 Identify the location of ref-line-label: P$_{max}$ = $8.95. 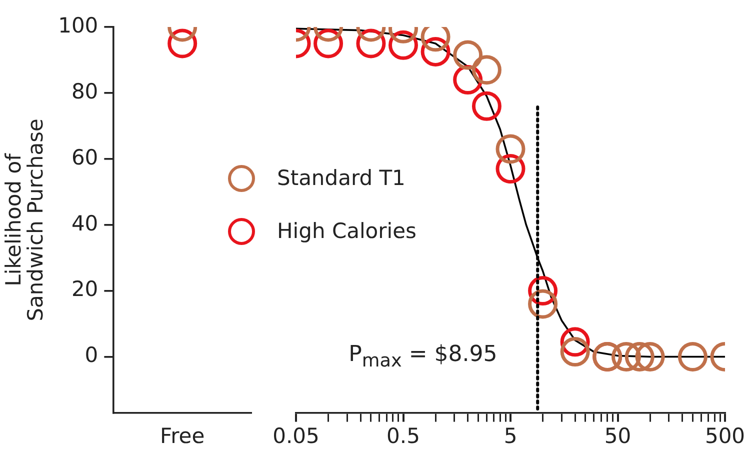
(423, 357).